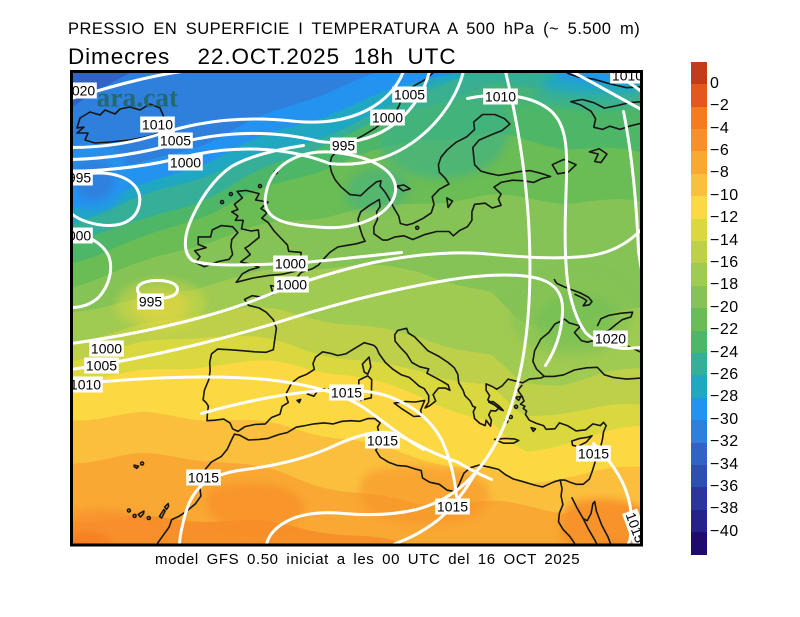 This screenshot has width=800, height=617. Describe the element at coordinates (80, 236) in the screenshot. I see `svg-text: 000` at that location.